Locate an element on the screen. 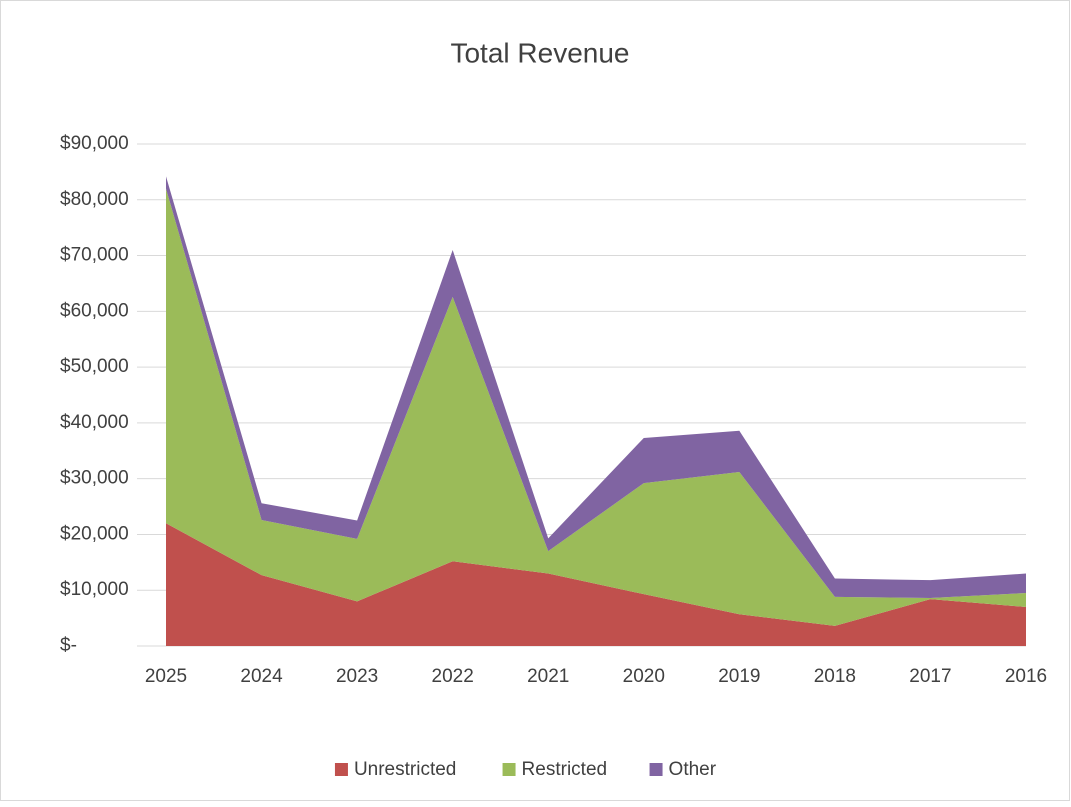  x-tick-label: 2023 is located at coordinates (357, 676).